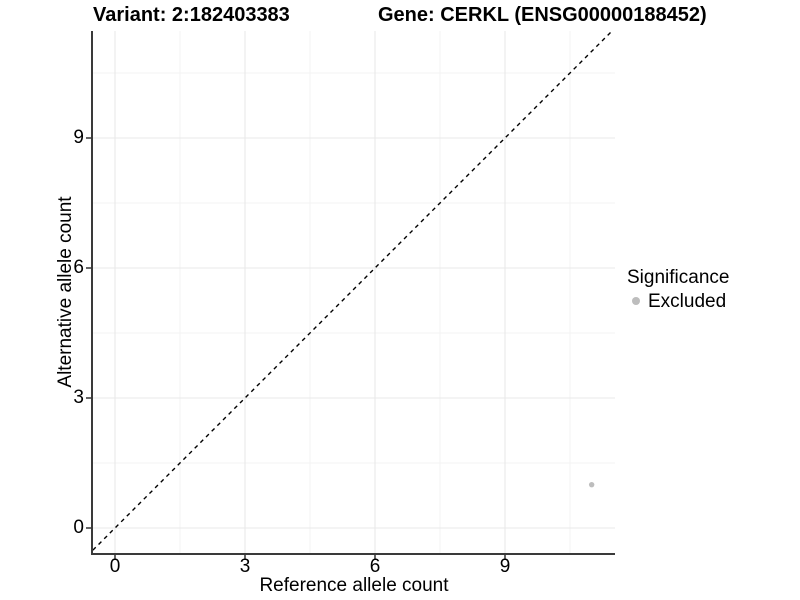  What do you see at coordinates (115, 566) in the screenshot?
I see `x-tick-label-0: 0` at bounding box center [115, 566].